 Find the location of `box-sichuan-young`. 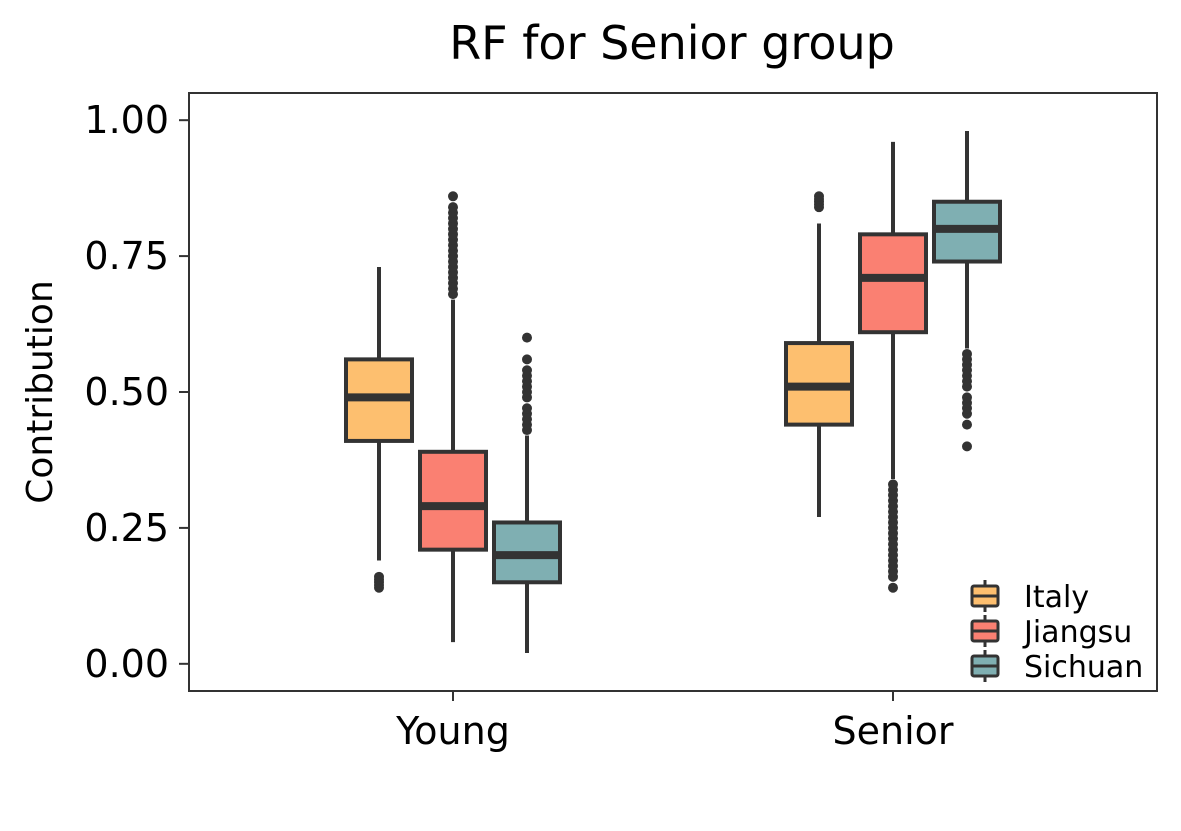

box-sichuan-young is located at coordinates (527, 492).